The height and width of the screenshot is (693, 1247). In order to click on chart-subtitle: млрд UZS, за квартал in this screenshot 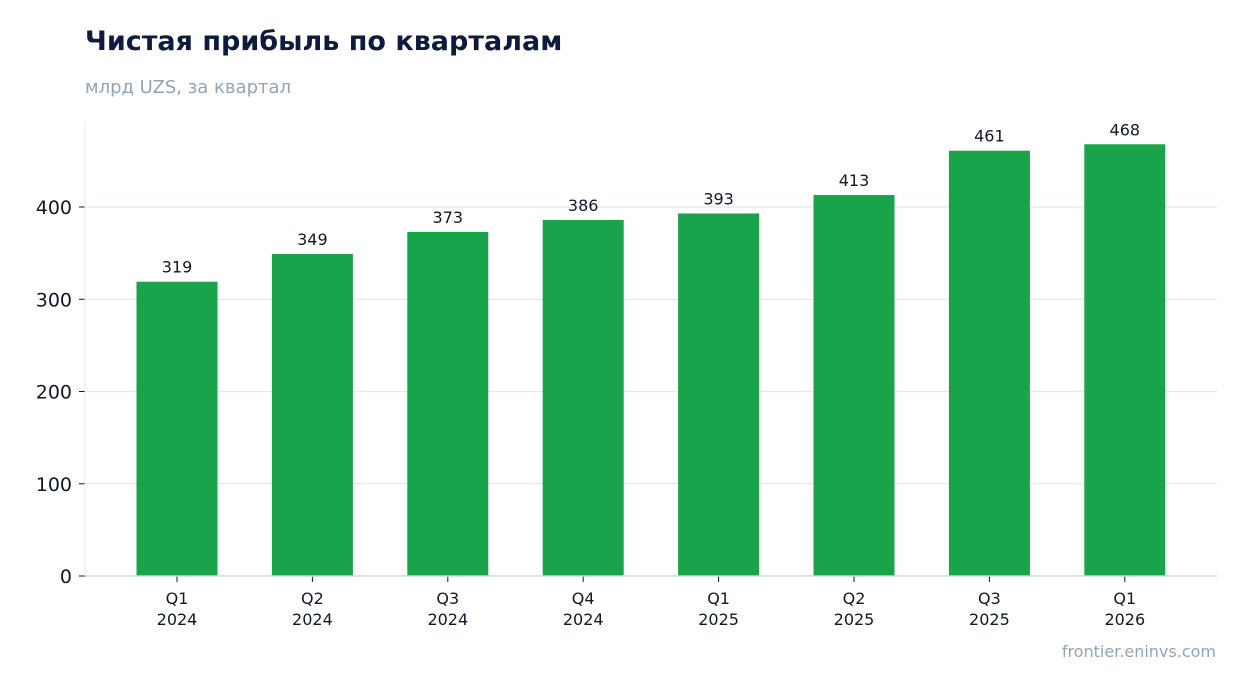, I will do `click(188, 87)`.